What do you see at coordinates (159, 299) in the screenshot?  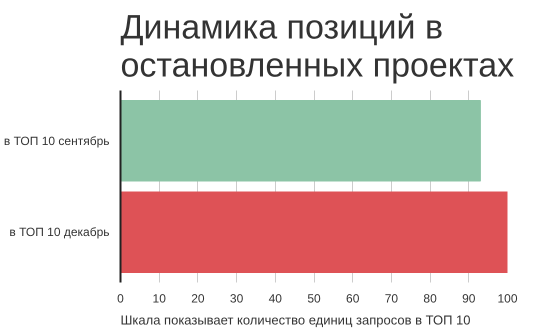 I see `x-tick-label: 10` at bounding box center [159, 299].